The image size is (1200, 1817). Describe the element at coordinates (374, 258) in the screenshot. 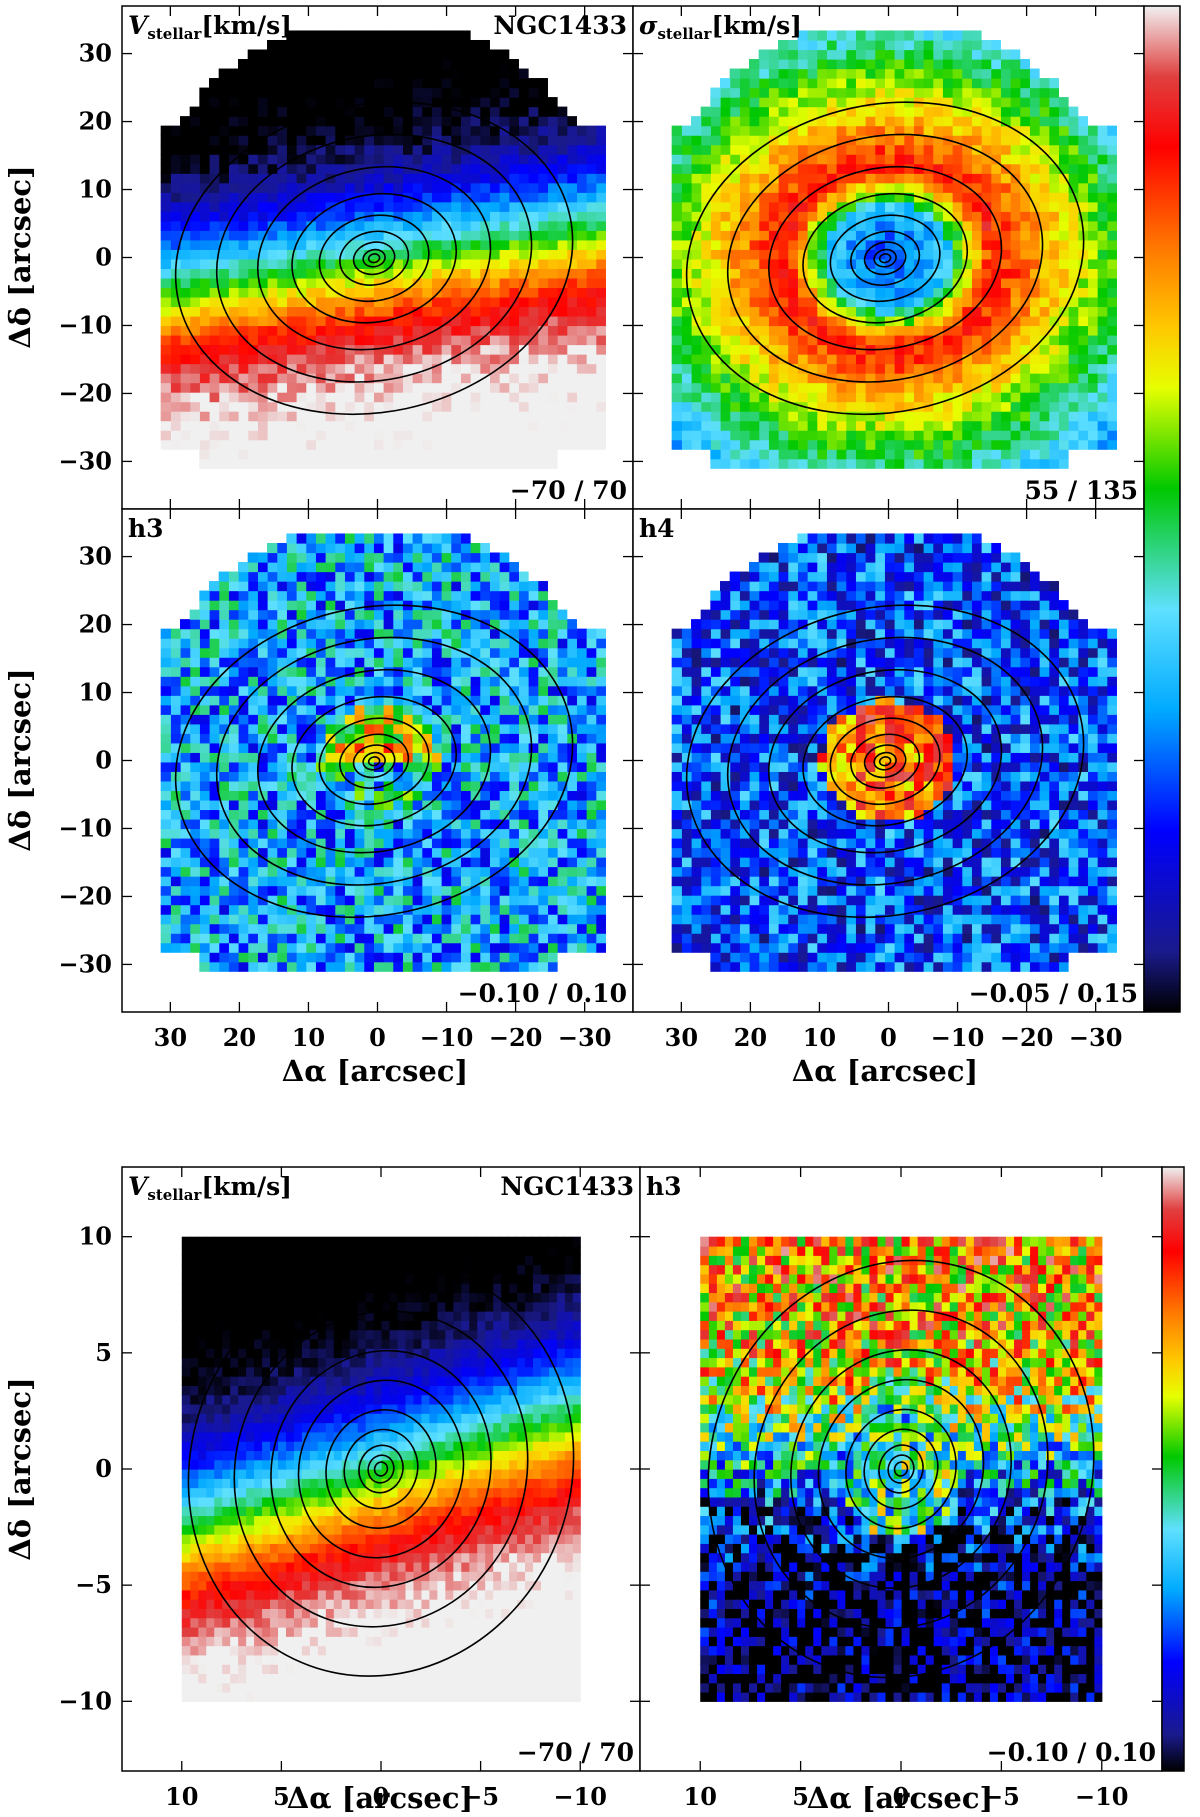

I see `contour-line` at that location.